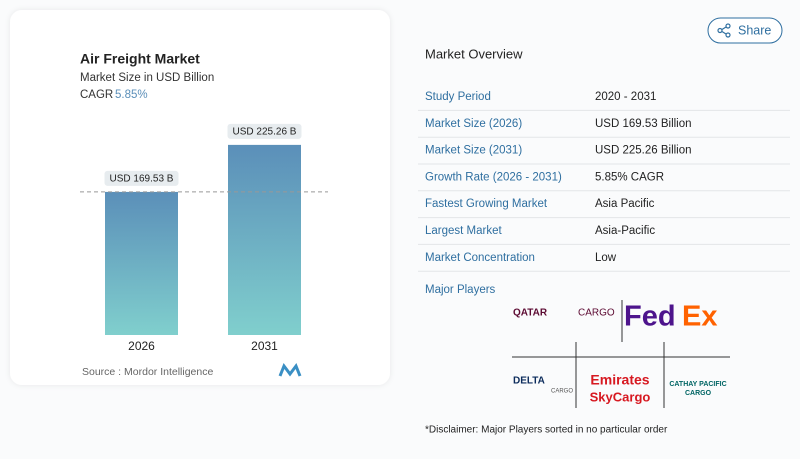  What do you see at coordinates (458, 97) in the screenshot?
I see `row-label: Study Period` at bounding box center [458, 97].